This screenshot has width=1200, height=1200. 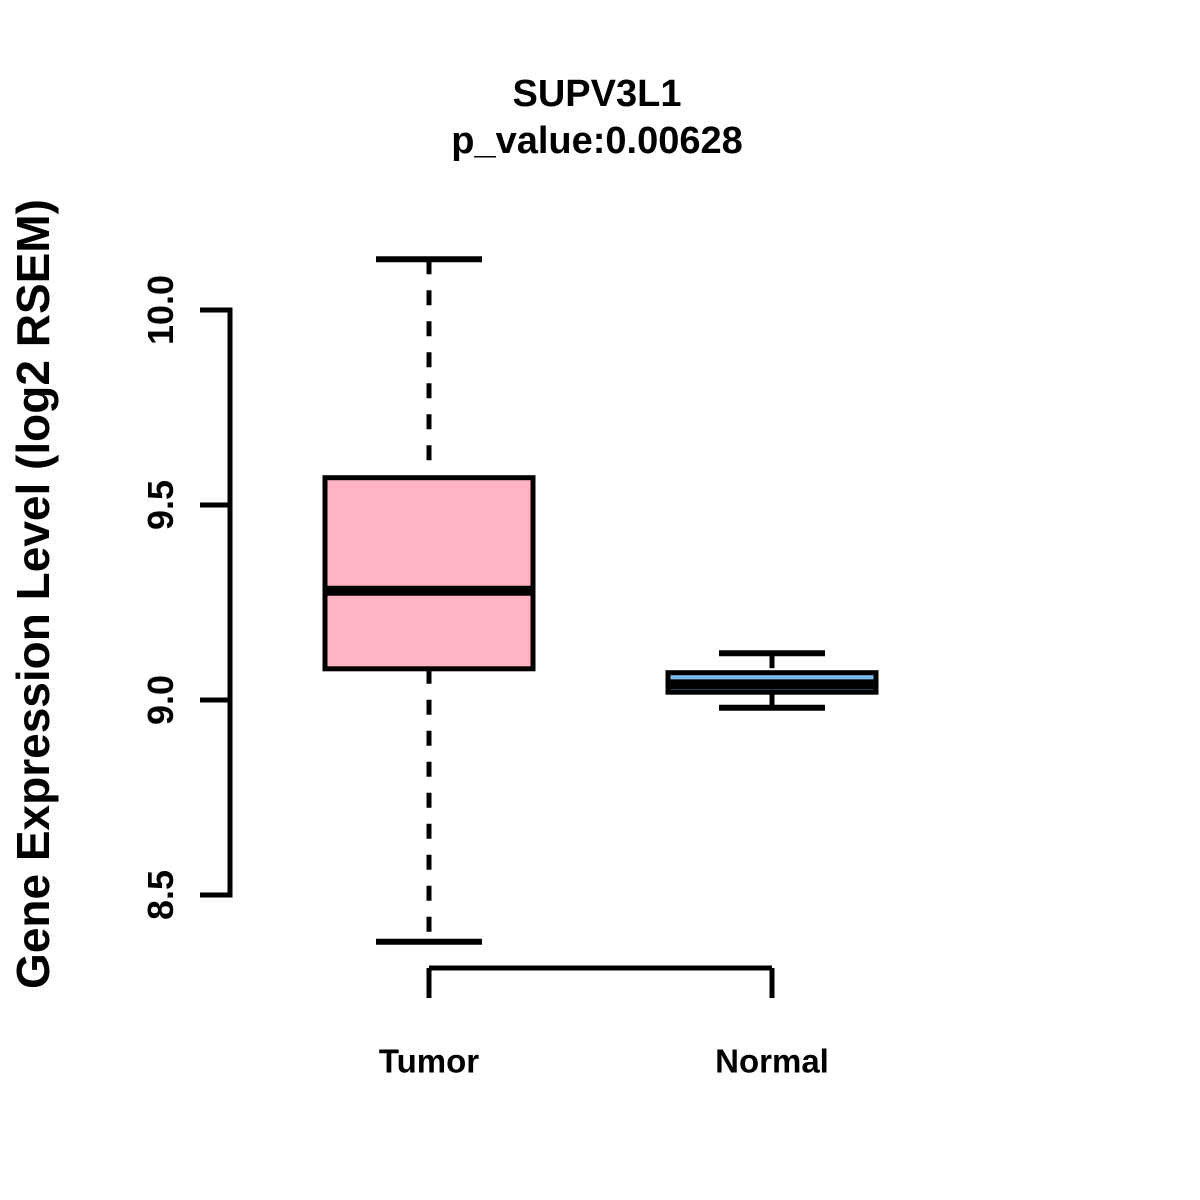 What do you see at coordinates (160, 700) in the screenshot?
I see `y-tick-label: 9.0` at bounding box center [160, 700].